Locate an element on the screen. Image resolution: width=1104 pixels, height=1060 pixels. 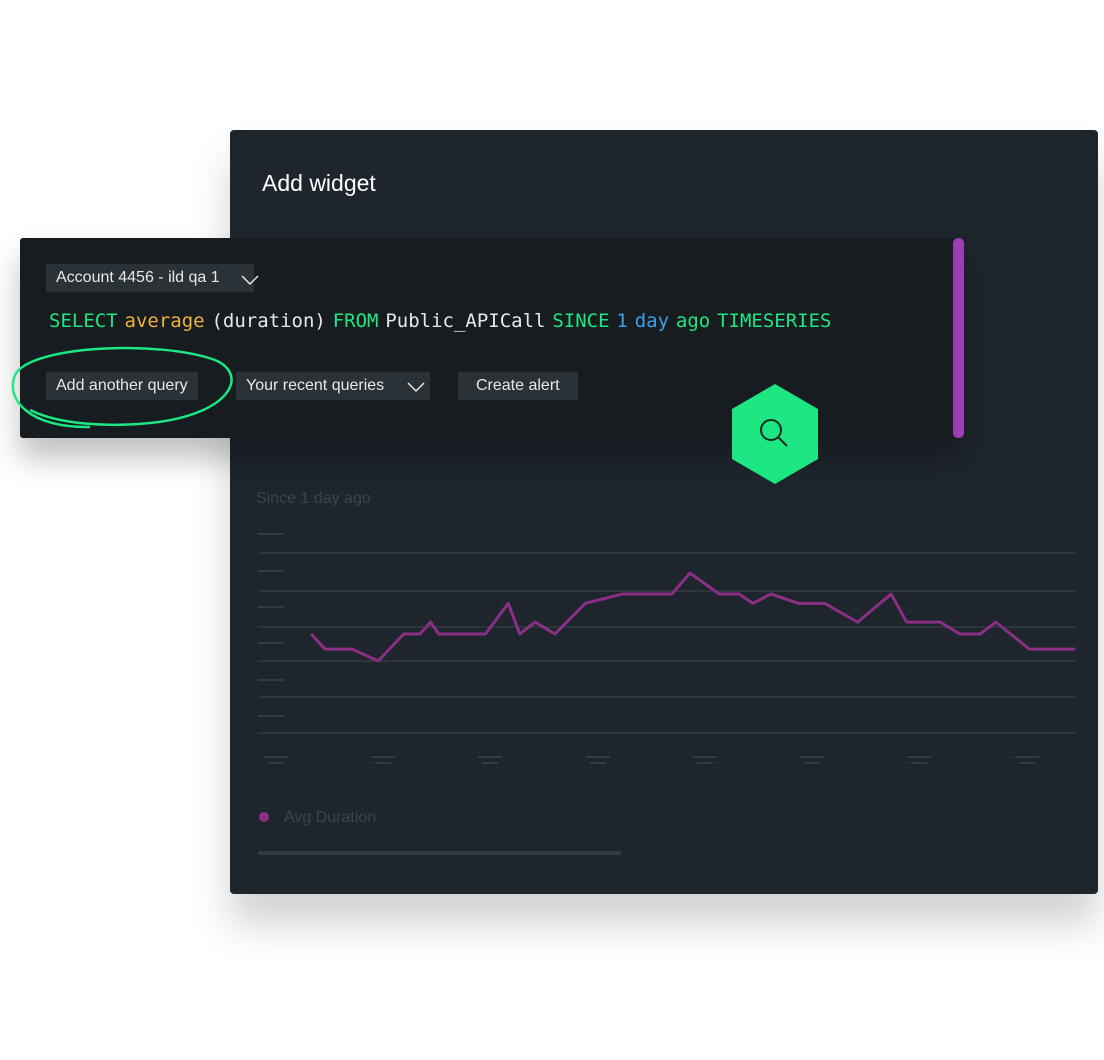
query-token: day is located at coordinates (652, 321).